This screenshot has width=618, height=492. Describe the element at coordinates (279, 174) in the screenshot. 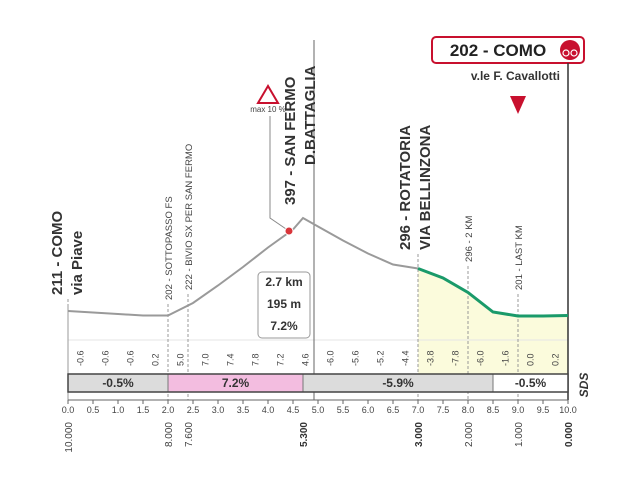

I see `leader-line` at that location.